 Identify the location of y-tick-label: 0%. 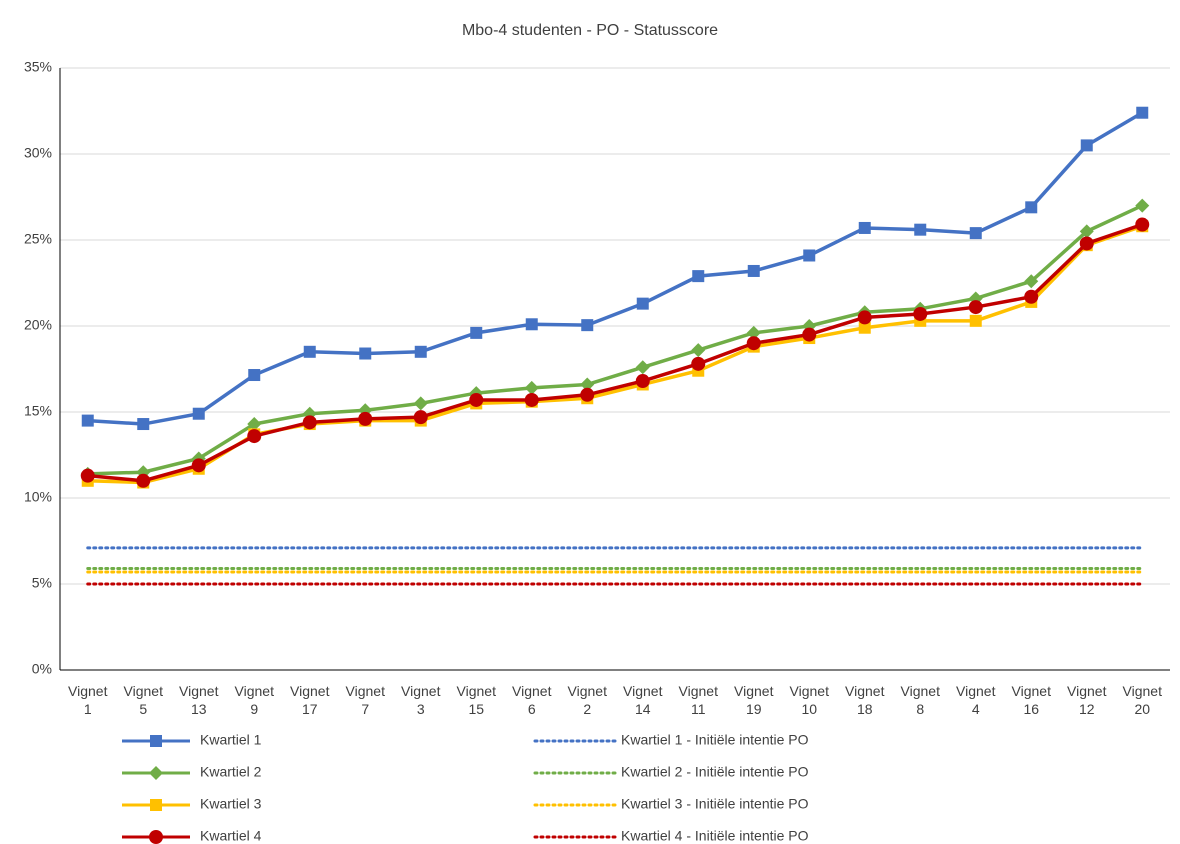
(42, 669).